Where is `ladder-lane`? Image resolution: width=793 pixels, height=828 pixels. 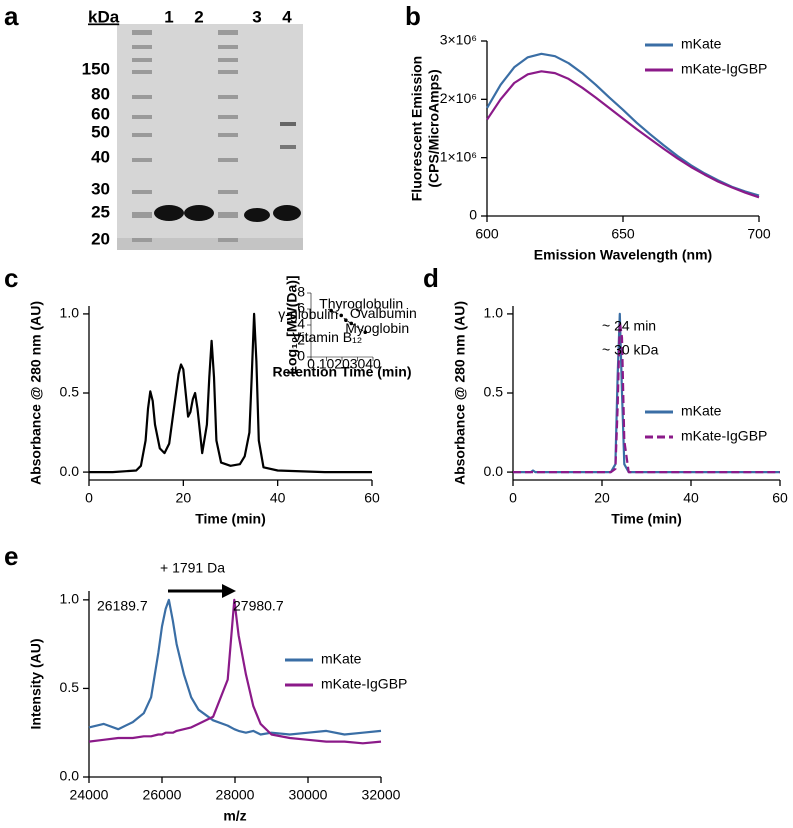 ladder-lane is located at coordinates (185, 136).